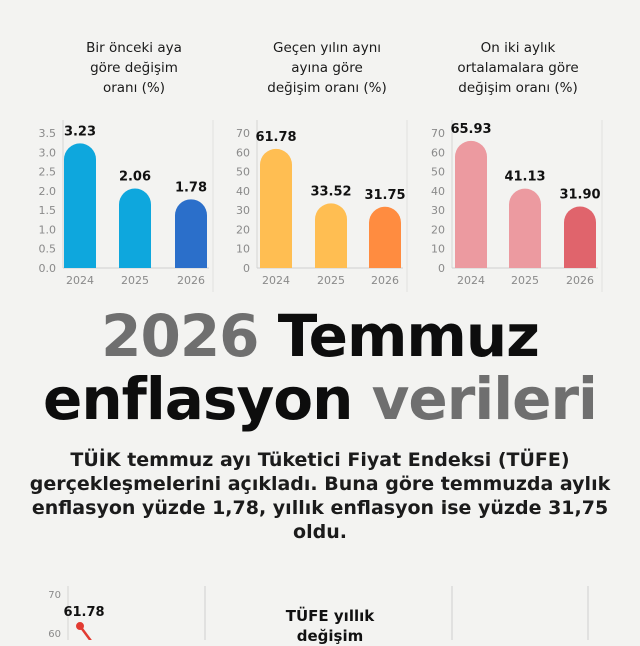 The image size is (640, 646). Describe the element at coordinates (180, 336) in the screenshot. I see `headline-year: 2026` at that location.